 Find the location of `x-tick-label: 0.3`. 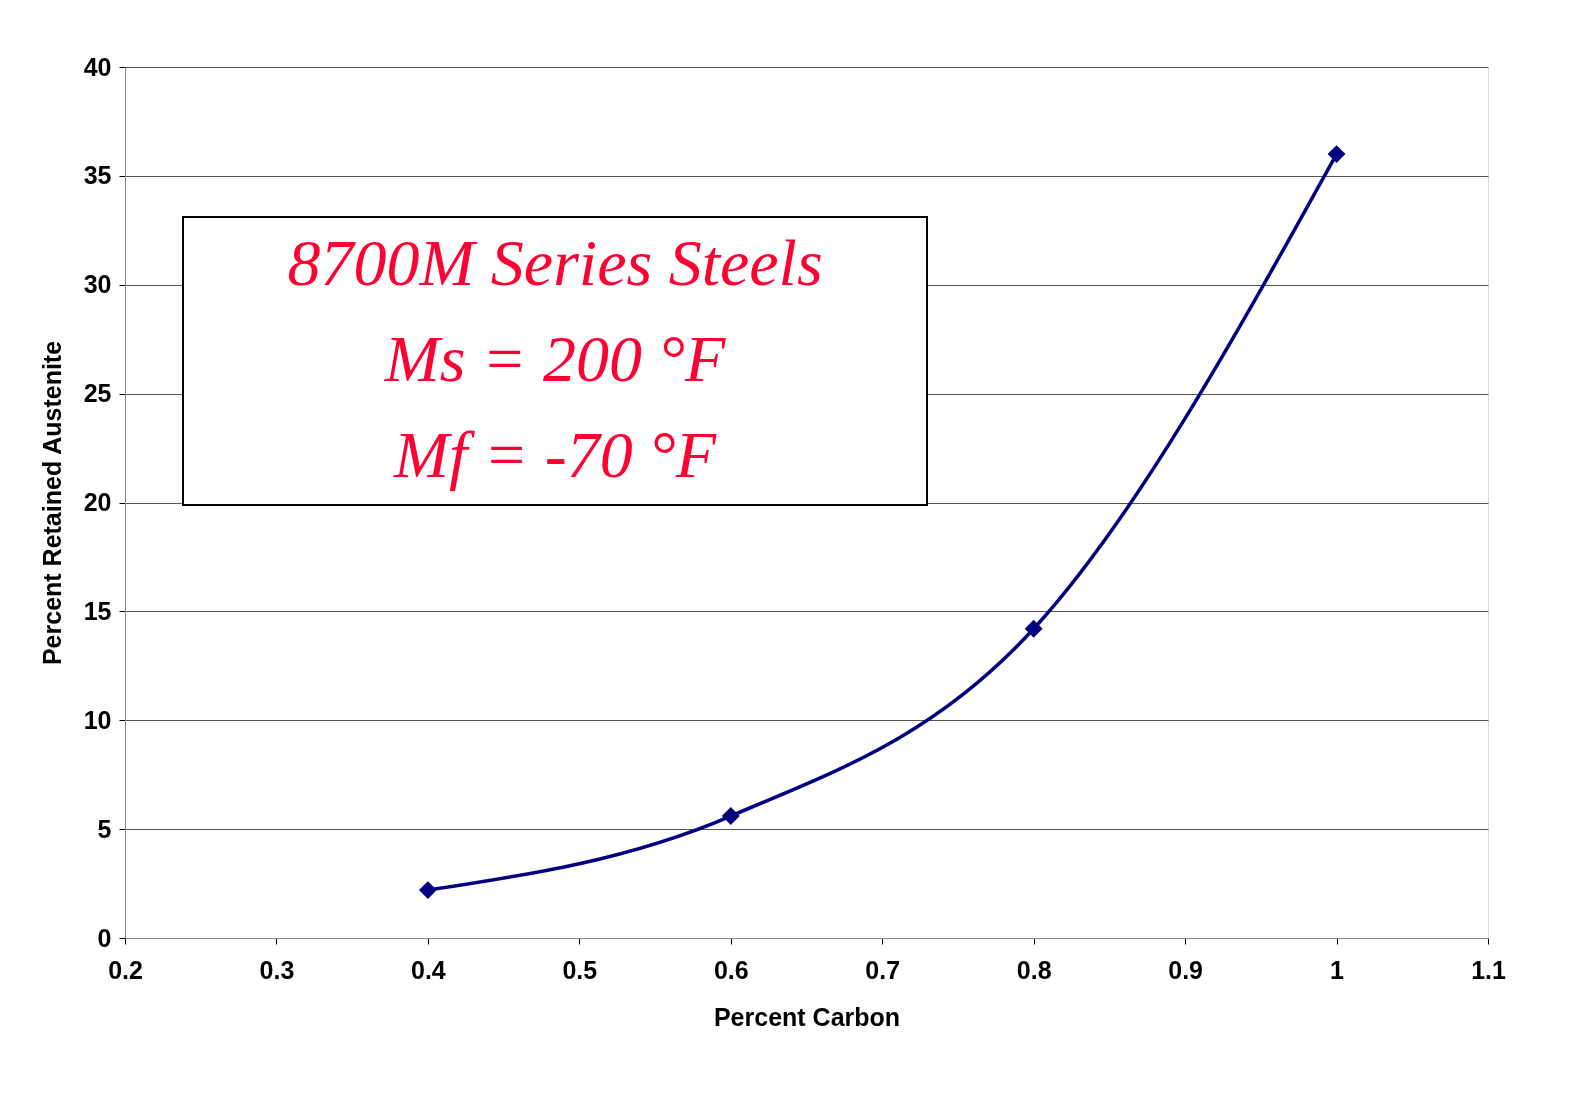

x-tick-label: 0.3 is located at coordinates (277, 969).